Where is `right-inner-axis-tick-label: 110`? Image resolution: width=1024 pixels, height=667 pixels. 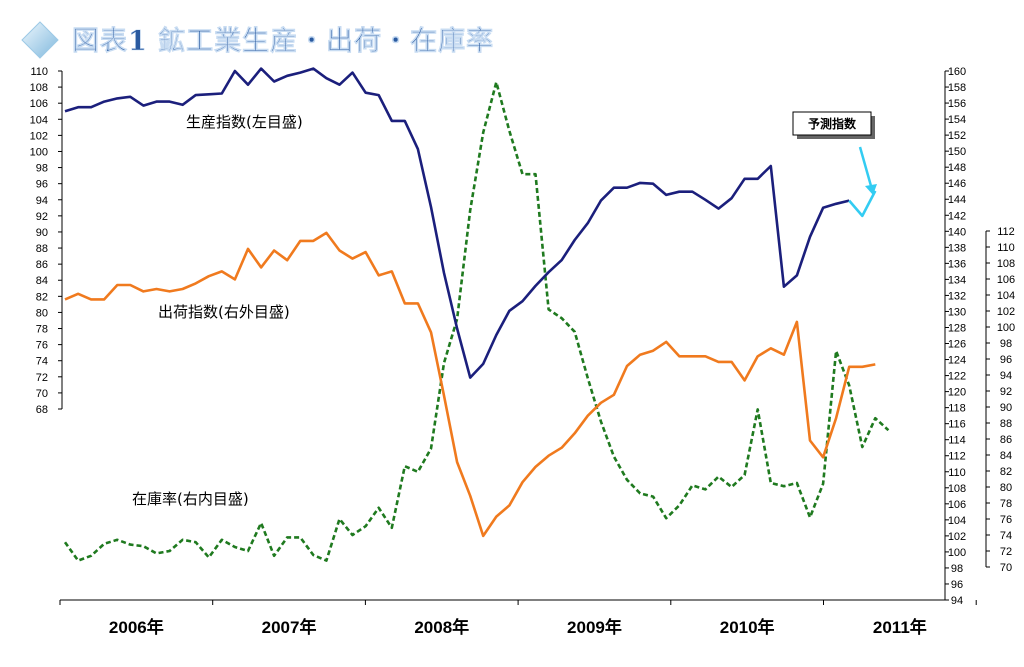
right-inner-axis-tick-label: 110 is located at coordinates (1006, 248).